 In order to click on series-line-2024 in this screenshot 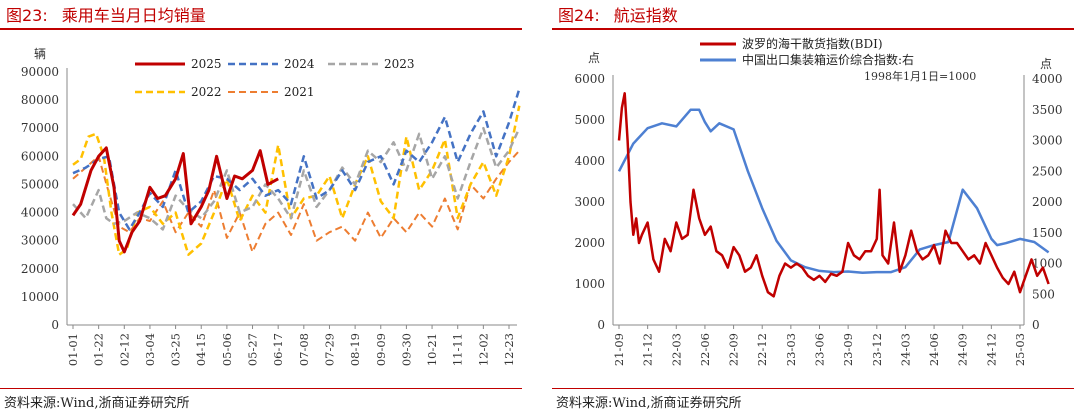, I will do `click(296, 159)`.